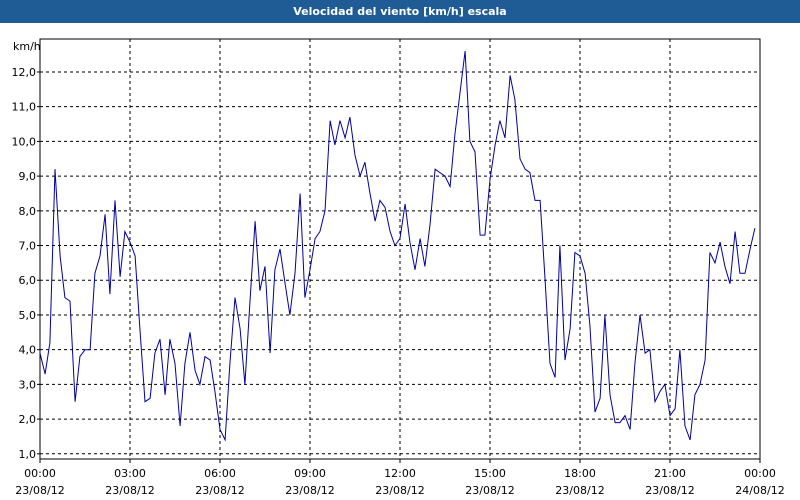  Describe the element at coordinates (28, 384) in the screenshot. I see `y-tick-label: 3,0` at that location.